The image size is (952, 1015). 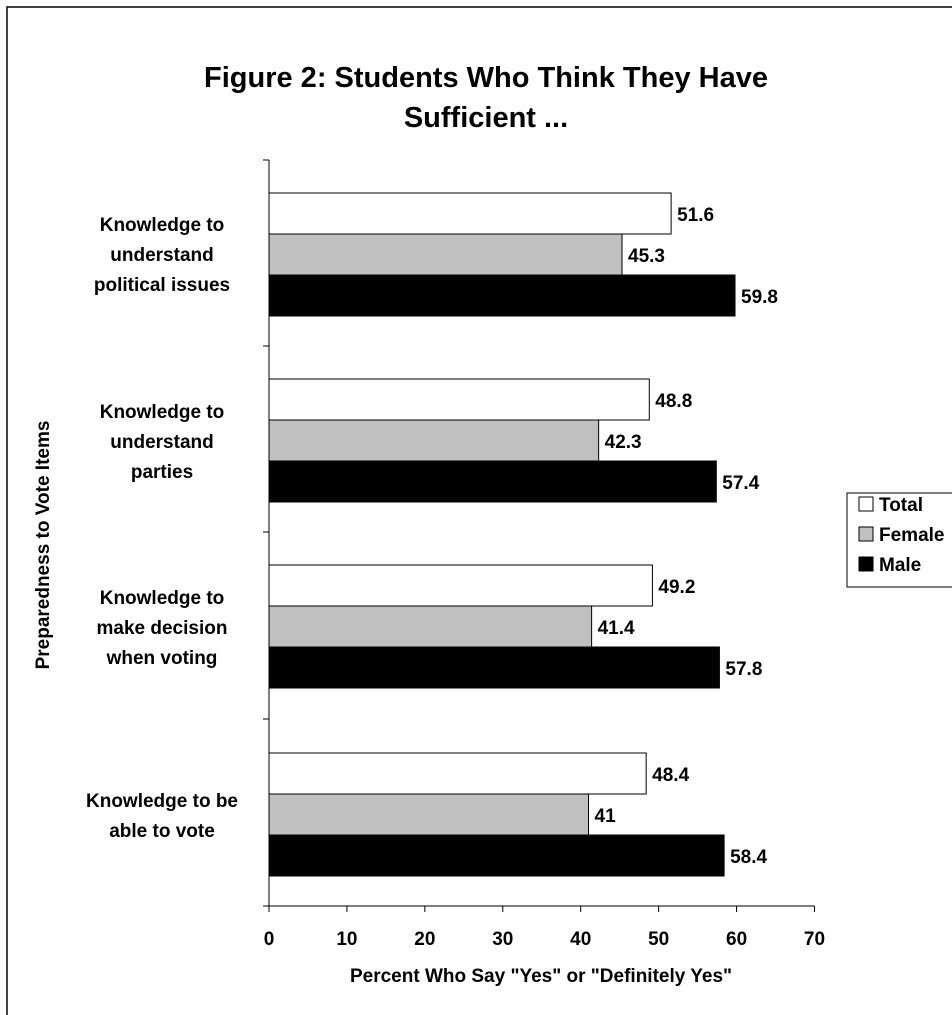 What do you see at coordinates (740, 483) in the screenshot?
I see `bar-value-label: 57.4` at bounding box center [740, 483].